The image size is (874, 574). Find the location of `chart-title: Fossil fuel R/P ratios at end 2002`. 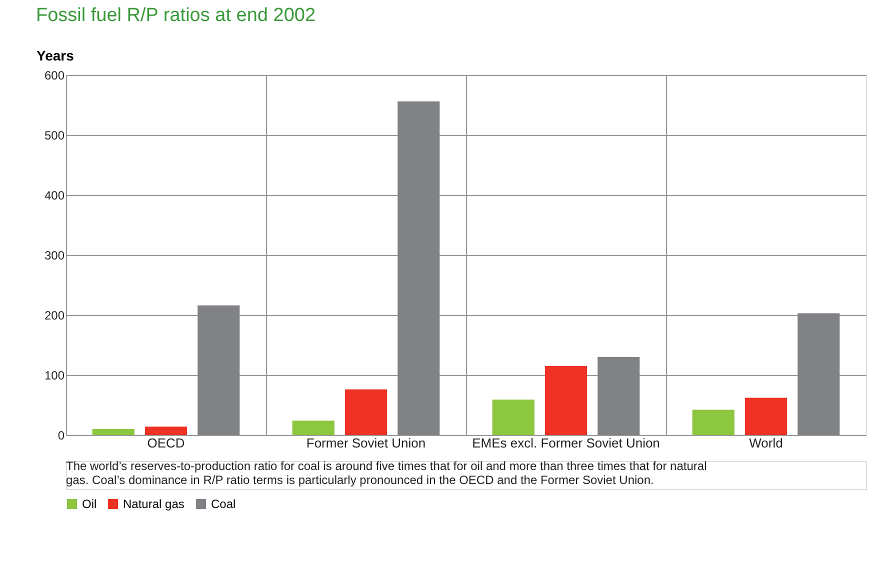

chart-title: Fossil fuel R/P ratios at end 2002 is located at coordinates (176, 15).